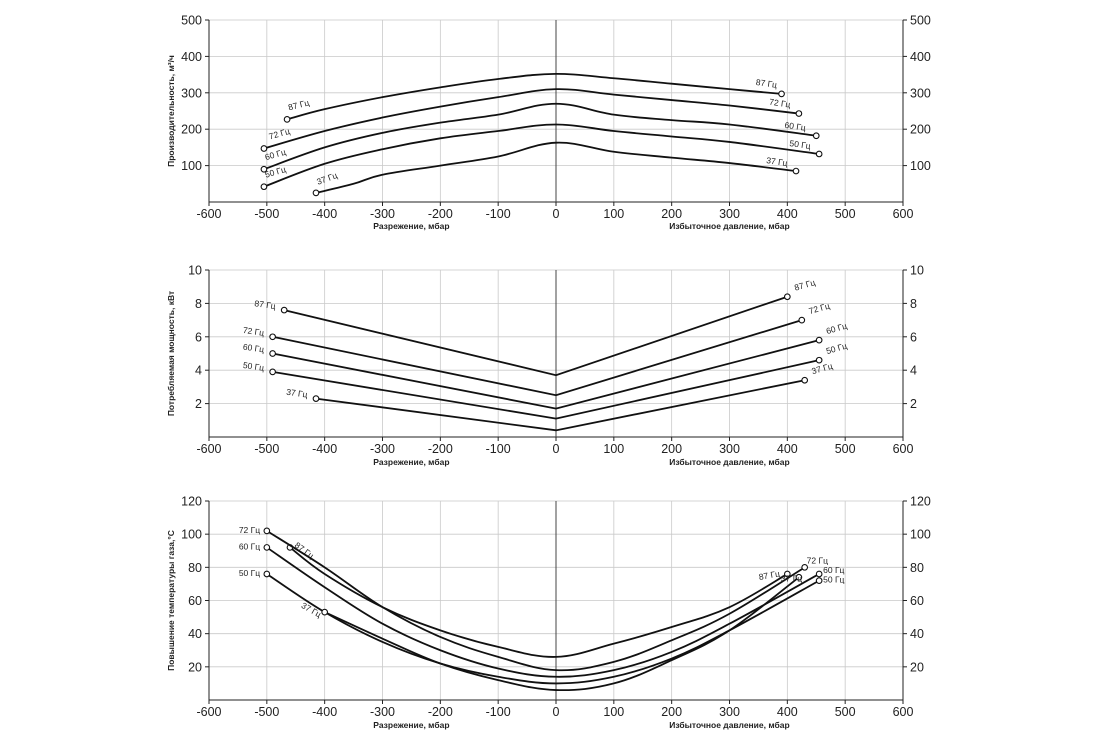 Image resolution: width=1095 pixels, height=750 pixels. What do you see at coordinates (498, 449) in the screenshot?
I see `x-tick-label: -100` at bounding box center [498, 449].